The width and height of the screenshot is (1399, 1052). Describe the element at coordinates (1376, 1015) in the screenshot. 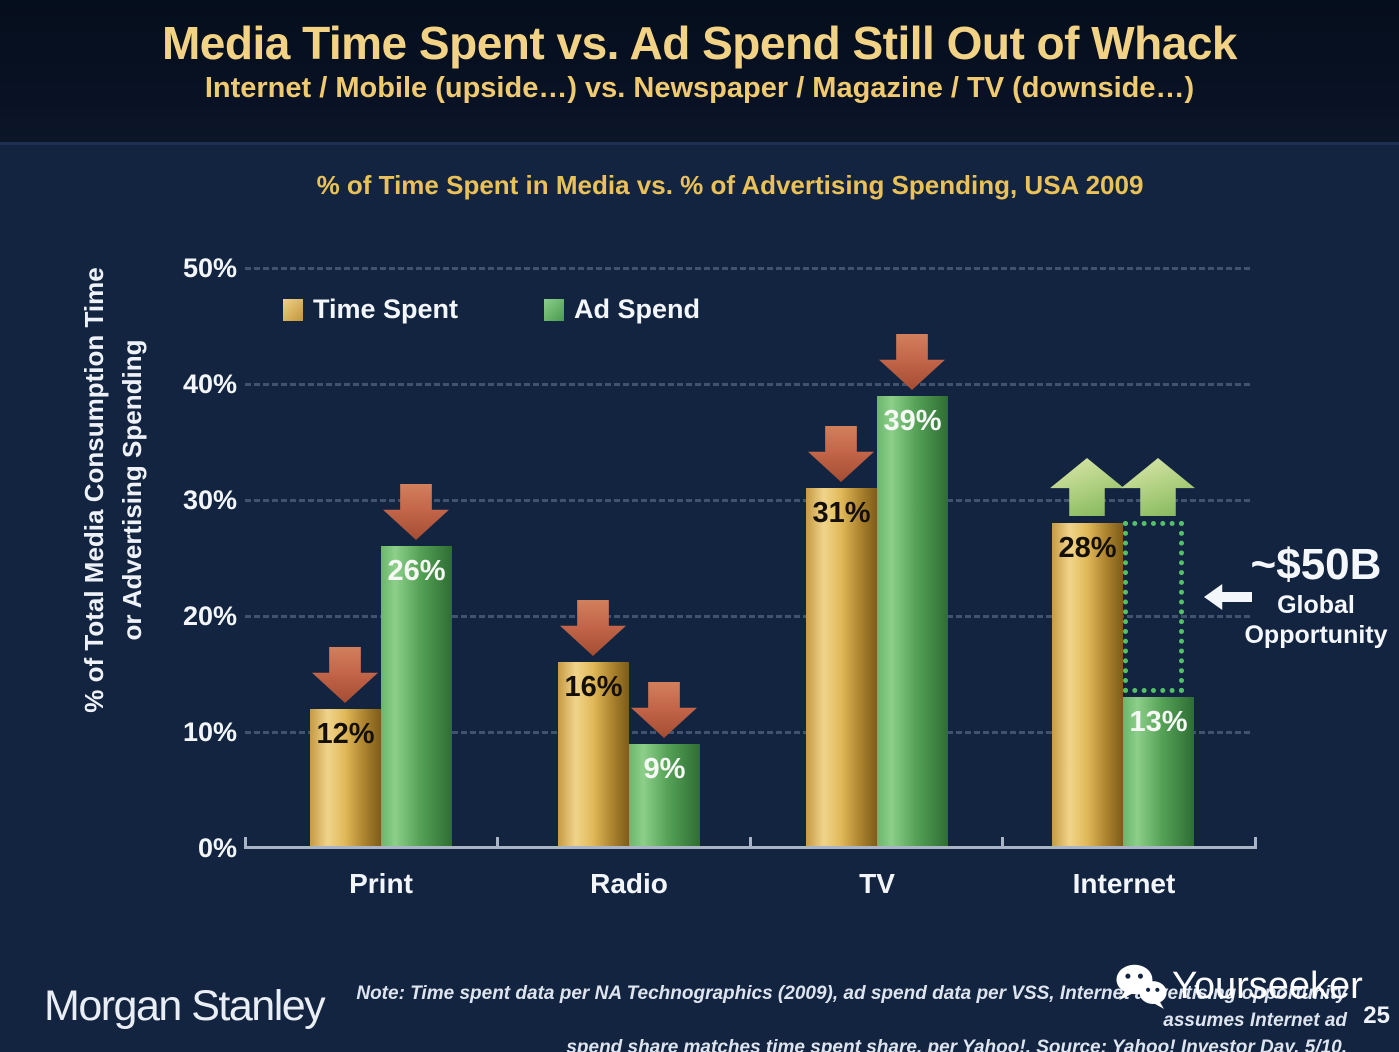

I see `page-number: 25` at that location.